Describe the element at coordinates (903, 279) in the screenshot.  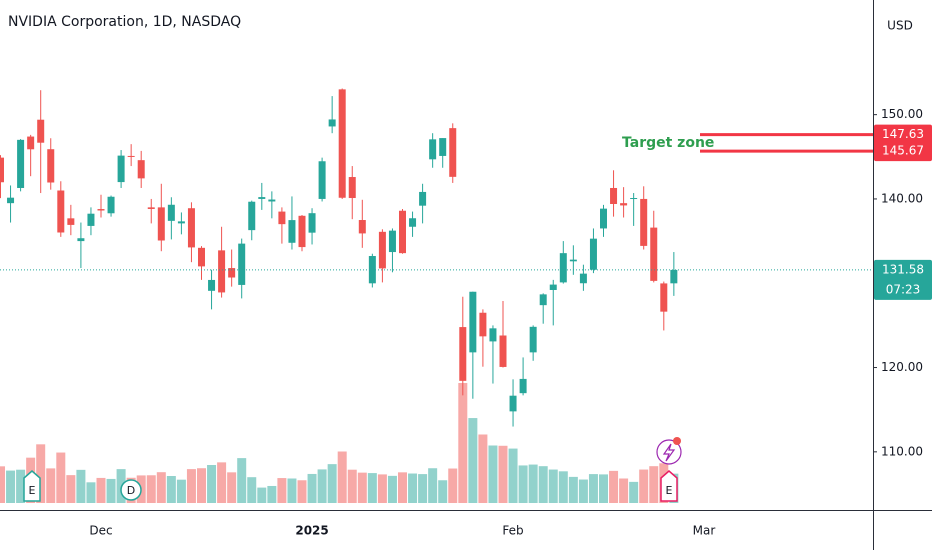
I see `last-price-box` at that location.